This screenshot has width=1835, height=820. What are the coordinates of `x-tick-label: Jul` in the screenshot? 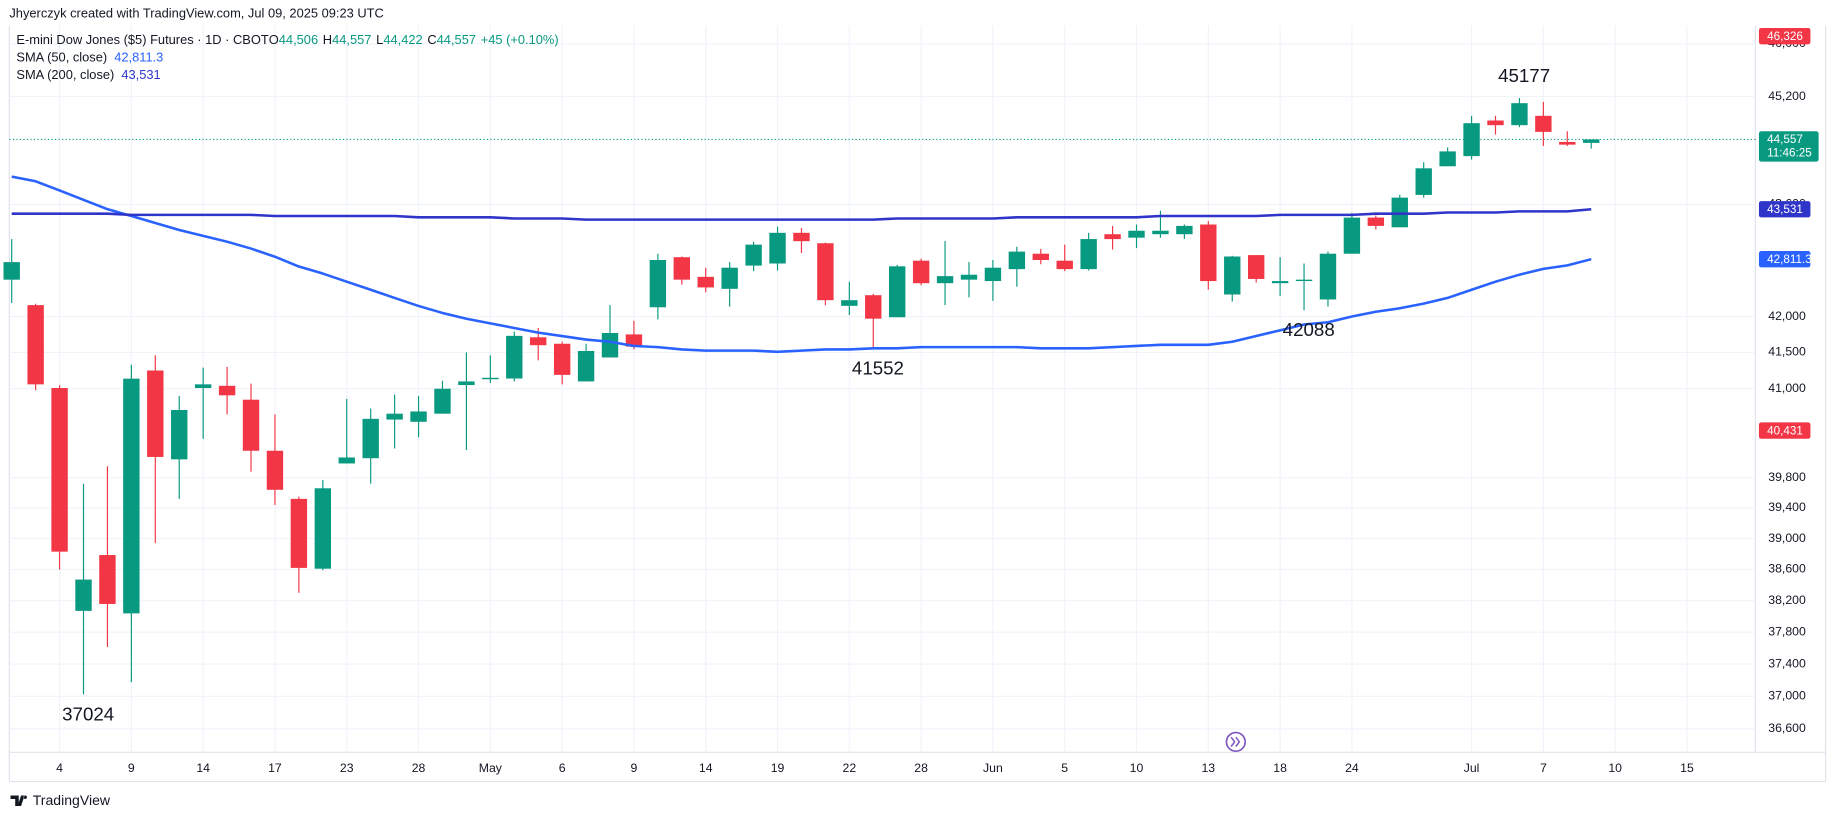 It's located at (1472, 768).